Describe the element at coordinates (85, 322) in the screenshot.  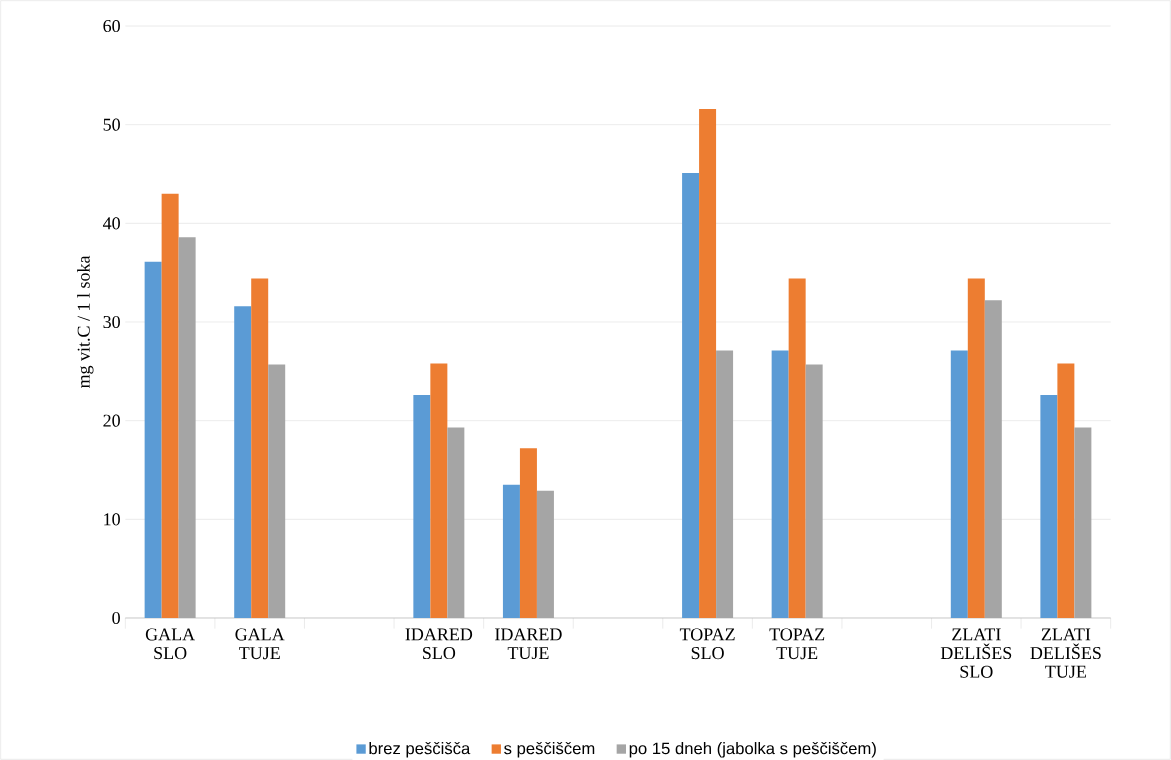
I see `y-axis-title: mg vit.C / 1 l soka` at that location.